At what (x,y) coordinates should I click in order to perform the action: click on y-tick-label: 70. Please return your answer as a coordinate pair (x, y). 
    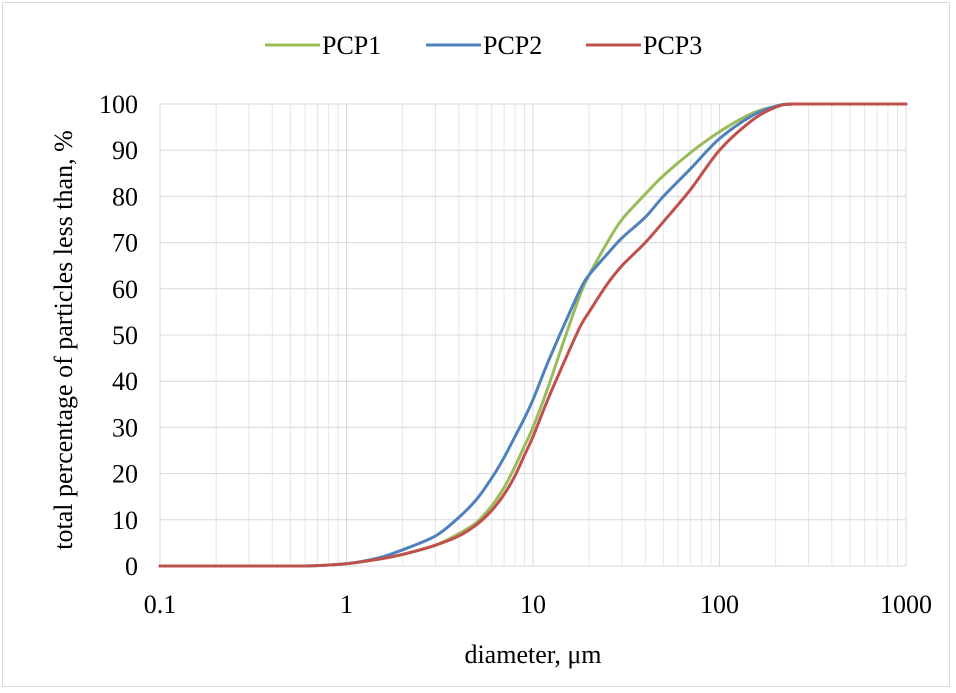
    Looking at the image, I should click on (125, 243).